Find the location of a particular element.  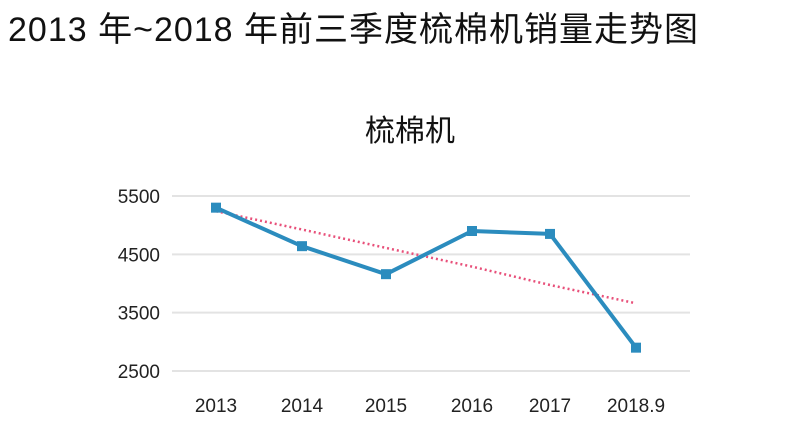

page-title: 2013 年~2018 年前三季度梳棉机销量走势图 is located at coordinates (354, 30).